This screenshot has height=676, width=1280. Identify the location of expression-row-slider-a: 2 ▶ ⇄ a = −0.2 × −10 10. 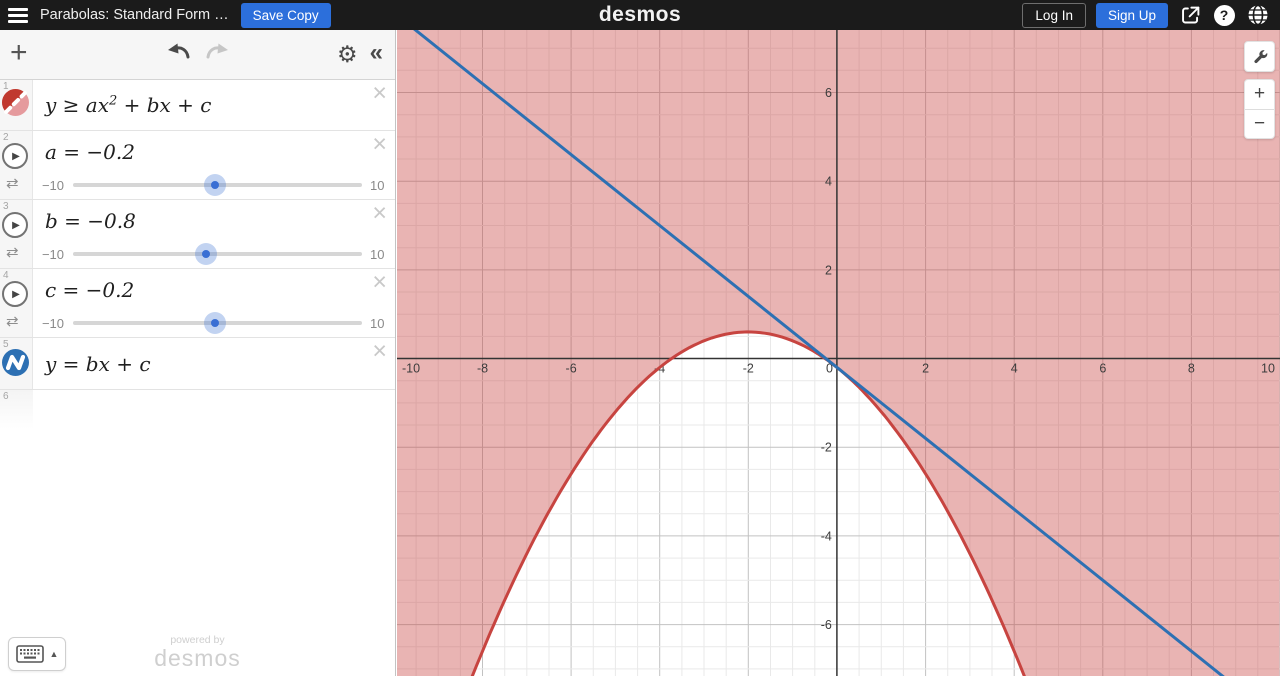
(197, 165).